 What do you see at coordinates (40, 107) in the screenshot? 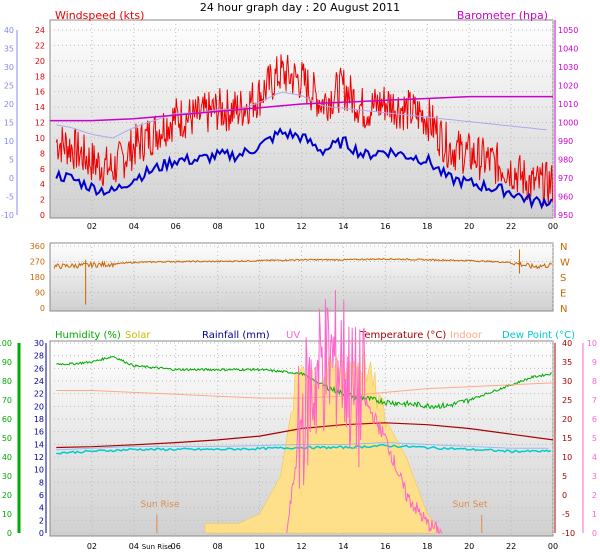
I see `wind-tick-label: 14` at bounding box center [40, 107].